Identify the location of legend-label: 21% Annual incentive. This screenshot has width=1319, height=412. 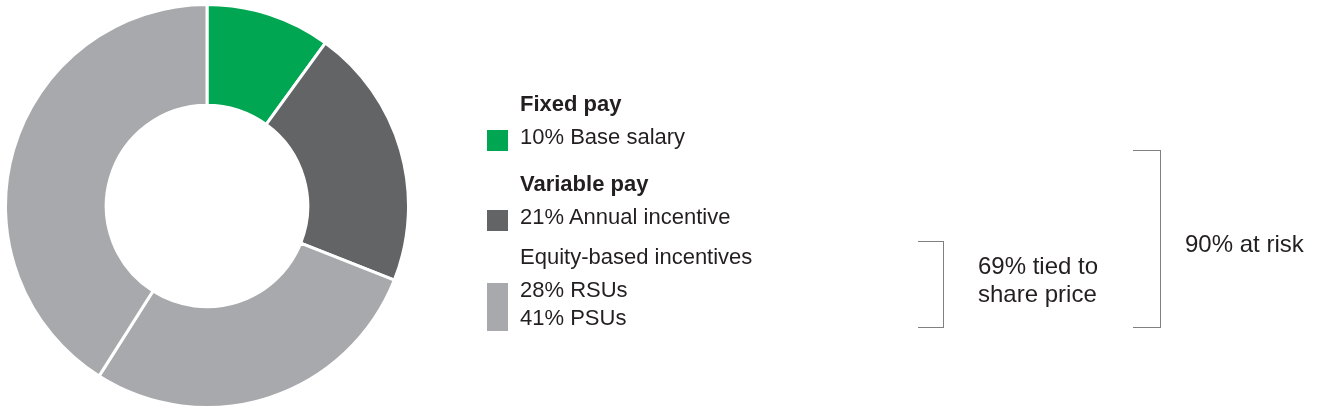
(625, 217).